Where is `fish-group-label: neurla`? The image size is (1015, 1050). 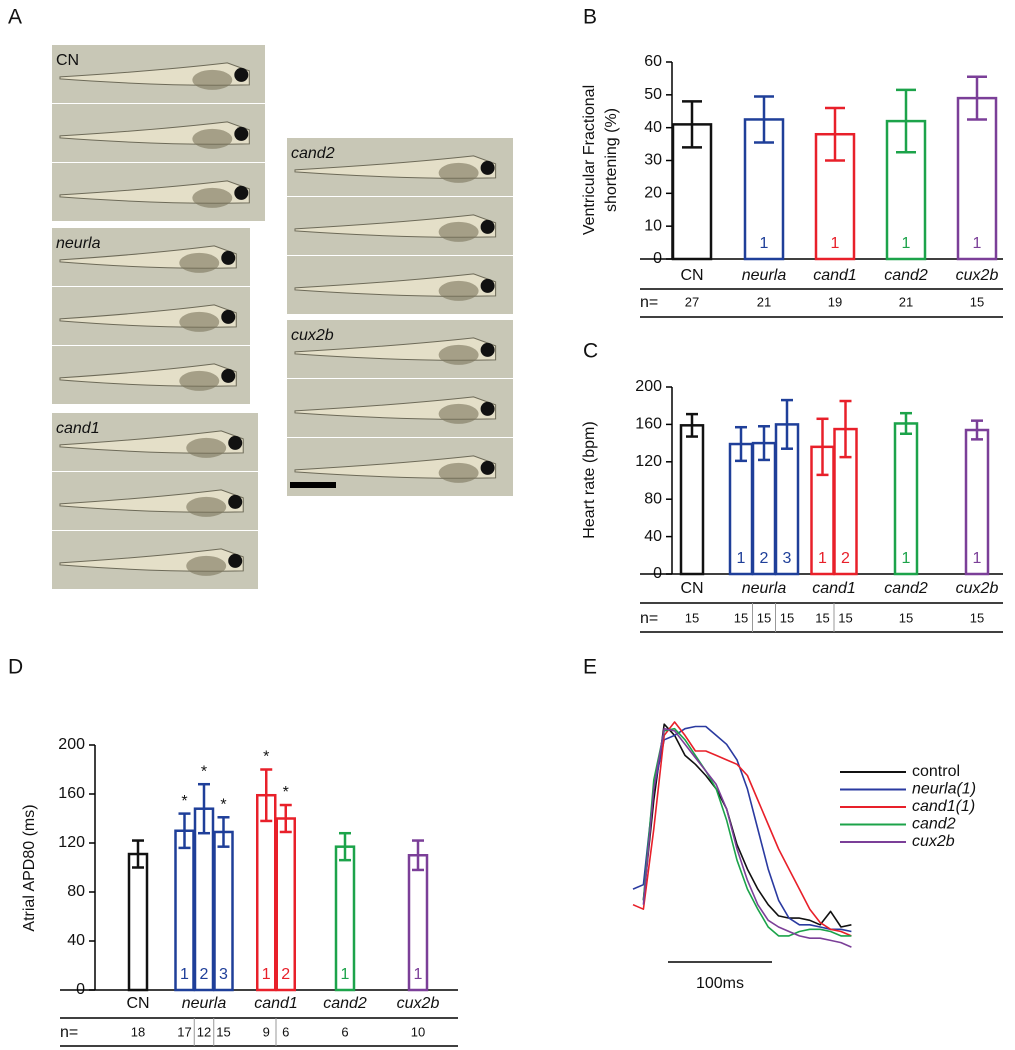
fish-group-label: neurla is located at coordinates (78, 243).